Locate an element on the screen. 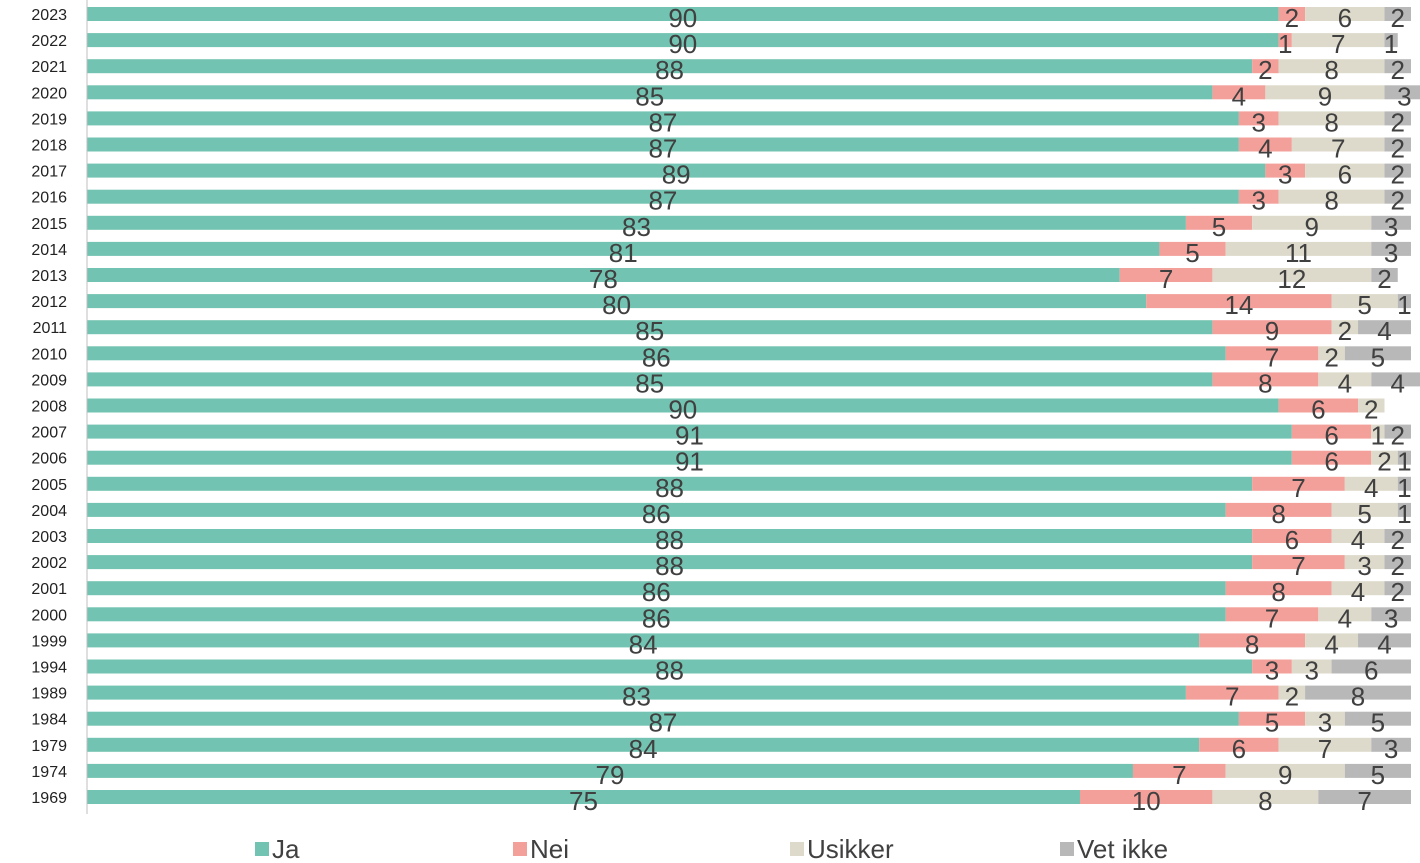 This screenshot has width=1420, height=863. value-label-usikker-2000: 4 is located at coordinates (1345, 618).